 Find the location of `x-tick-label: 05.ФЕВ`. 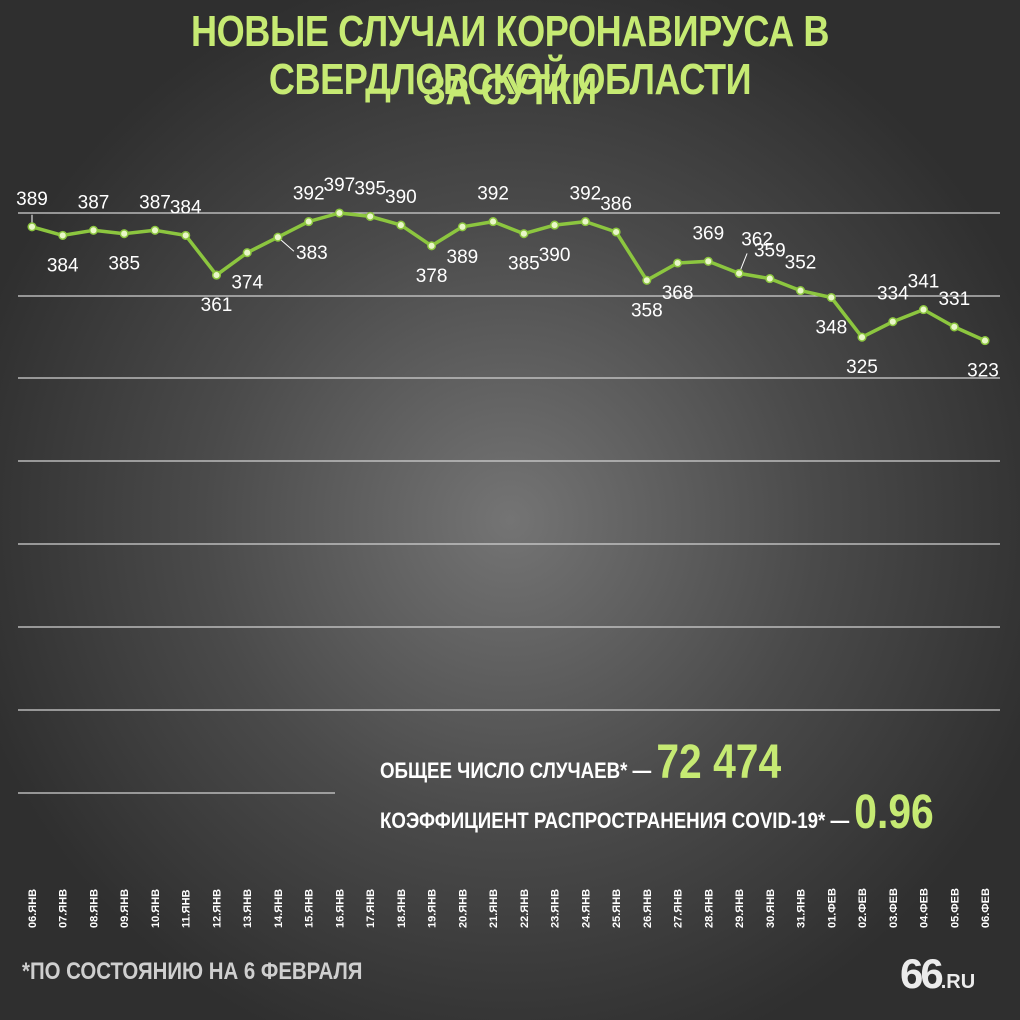

x-tick-label: 05.ФЕВ is located at coordinates (955, 908).